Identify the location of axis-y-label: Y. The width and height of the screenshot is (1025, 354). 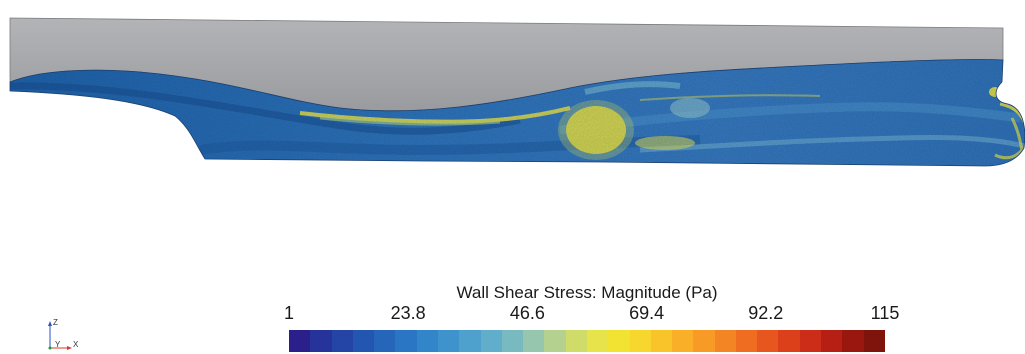
(58, 344).